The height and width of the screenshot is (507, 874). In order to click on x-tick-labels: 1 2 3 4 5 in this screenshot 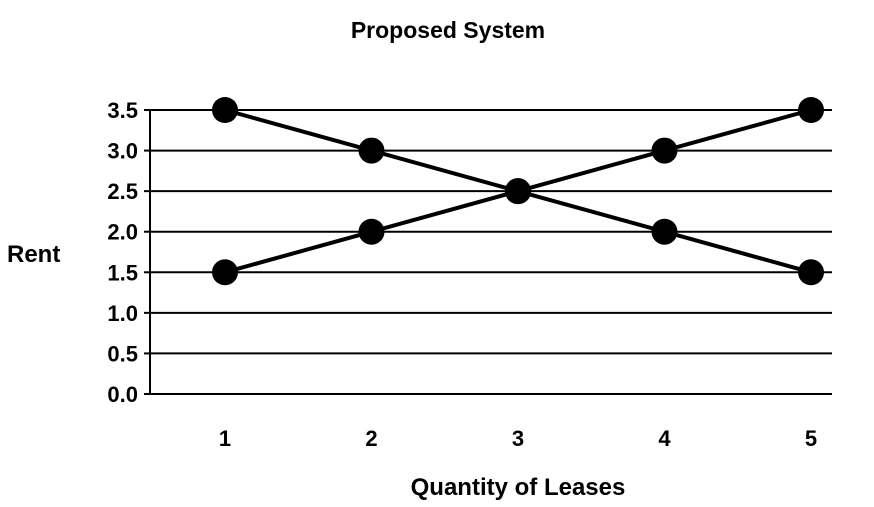, I will do `click(518, 438)`.